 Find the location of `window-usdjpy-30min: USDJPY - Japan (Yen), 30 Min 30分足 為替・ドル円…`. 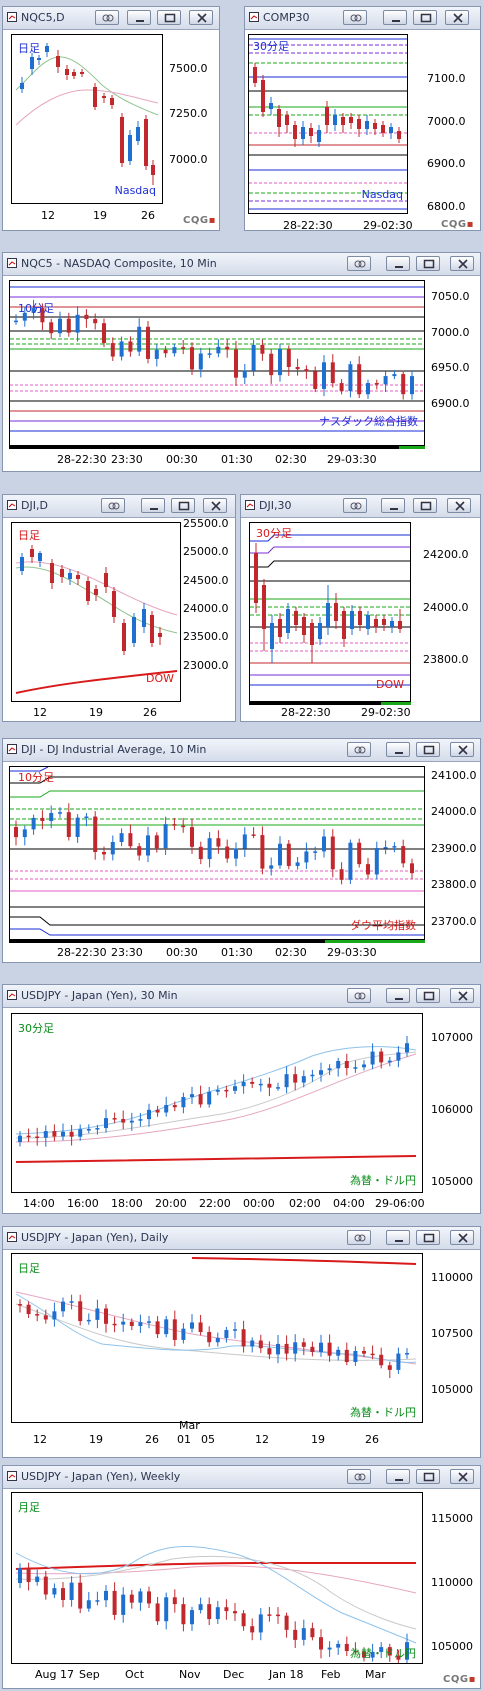

window-usdjpy-30min: USDJPY - Japan (Yen), 30 Min 30分足 為替・ドル円… is located at coordinates (241, 1099).